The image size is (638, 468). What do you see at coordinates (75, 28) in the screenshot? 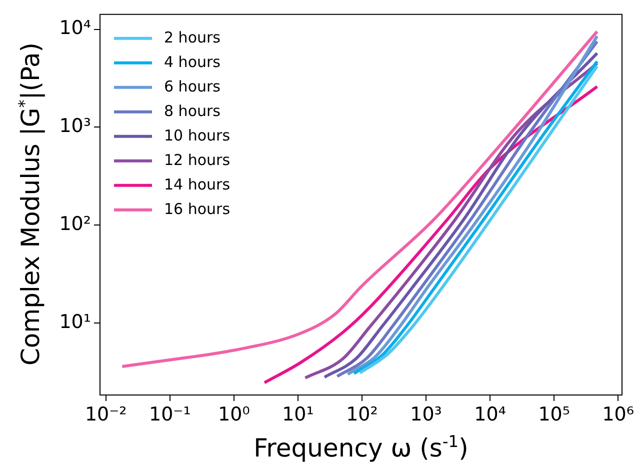
I see `y-tick-label: 10⁴` at bounding box center [75, 28].